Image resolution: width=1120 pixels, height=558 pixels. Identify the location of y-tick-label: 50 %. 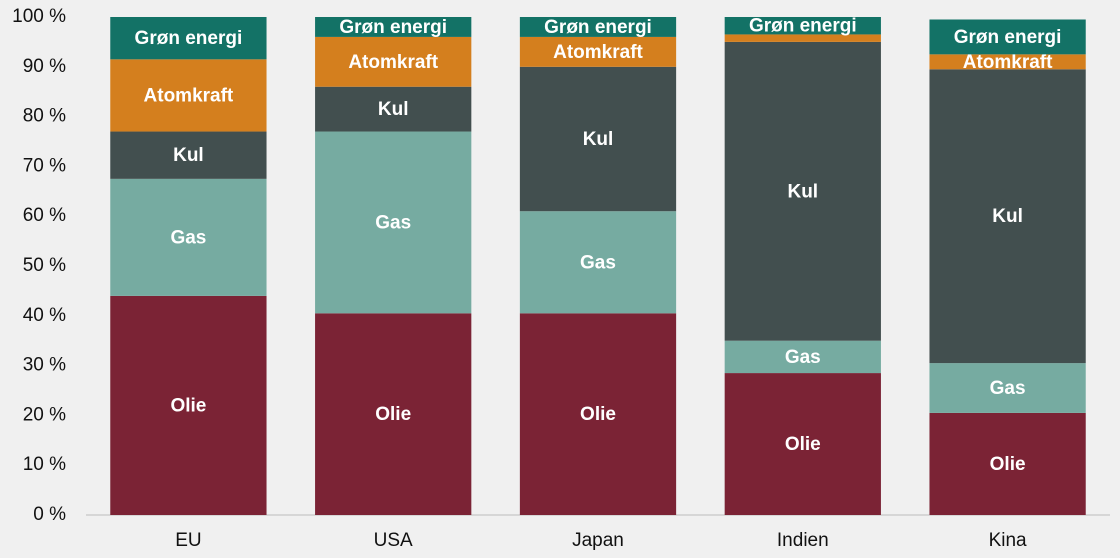
(44, 265).